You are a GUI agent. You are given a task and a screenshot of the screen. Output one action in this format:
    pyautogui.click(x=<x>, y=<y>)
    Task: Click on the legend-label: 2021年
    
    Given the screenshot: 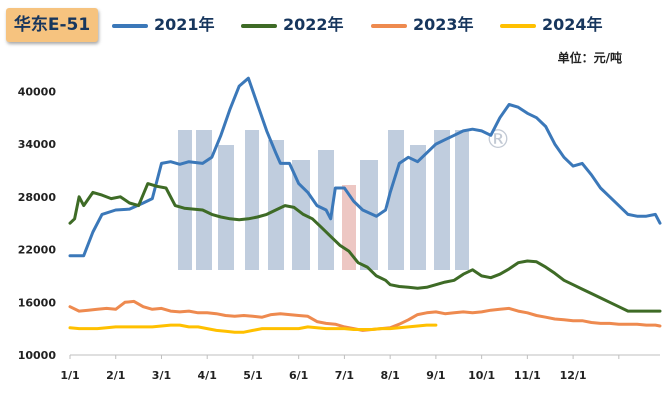 What is the action you would take?
    pyautogui.click(x=184, y=24)
    